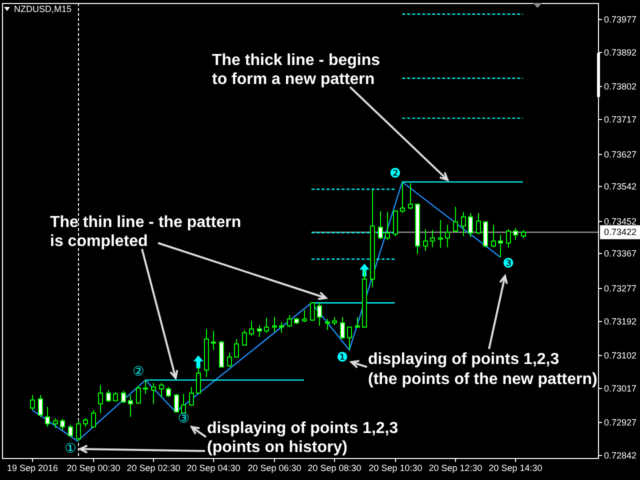 Image resolution: width=640 pixels, height=480 pixels. Describe the element at coordinates (455, 468) in the screenshot. I see `x-tick-label: 20 Sep 12:30` at that location.